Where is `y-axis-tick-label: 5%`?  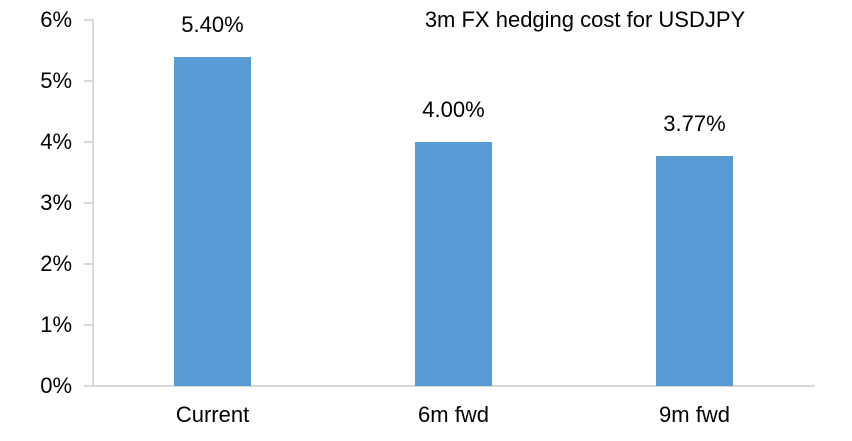 y-axis-tick-label: 5% is located at coordinates (56, 80).